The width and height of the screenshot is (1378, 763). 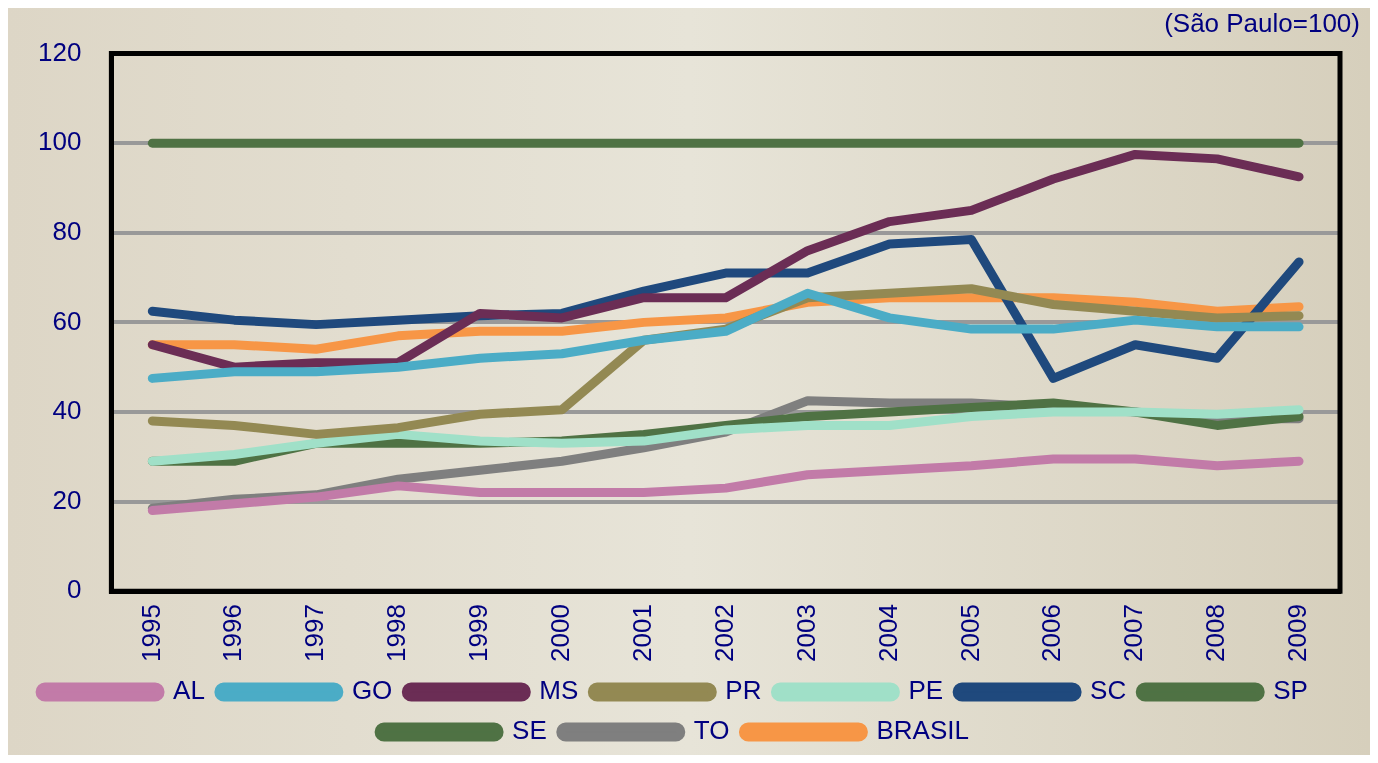 I want to click on legend-label: TO, so click(x=711, y=730).